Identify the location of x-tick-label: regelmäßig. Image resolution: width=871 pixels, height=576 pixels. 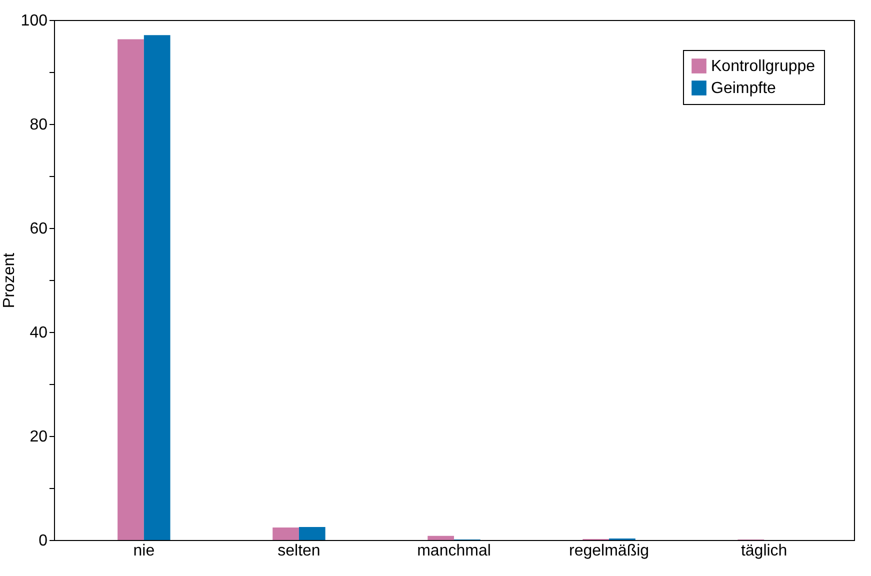
(609, 551).